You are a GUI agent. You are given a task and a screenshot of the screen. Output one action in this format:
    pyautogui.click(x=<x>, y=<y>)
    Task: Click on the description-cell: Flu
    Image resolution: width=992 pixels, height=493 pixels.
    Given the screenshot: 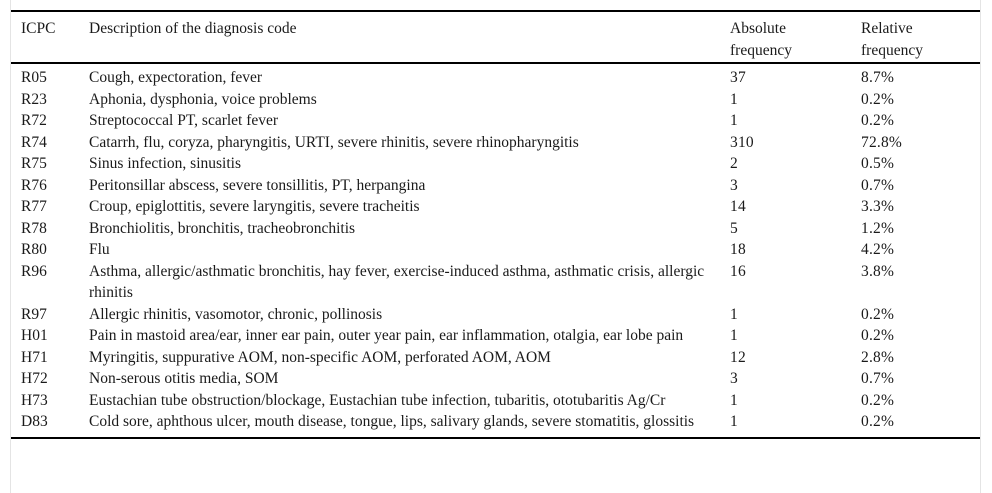 What is the action you would take?
    pyautogui.click(x=99, y=249)
    